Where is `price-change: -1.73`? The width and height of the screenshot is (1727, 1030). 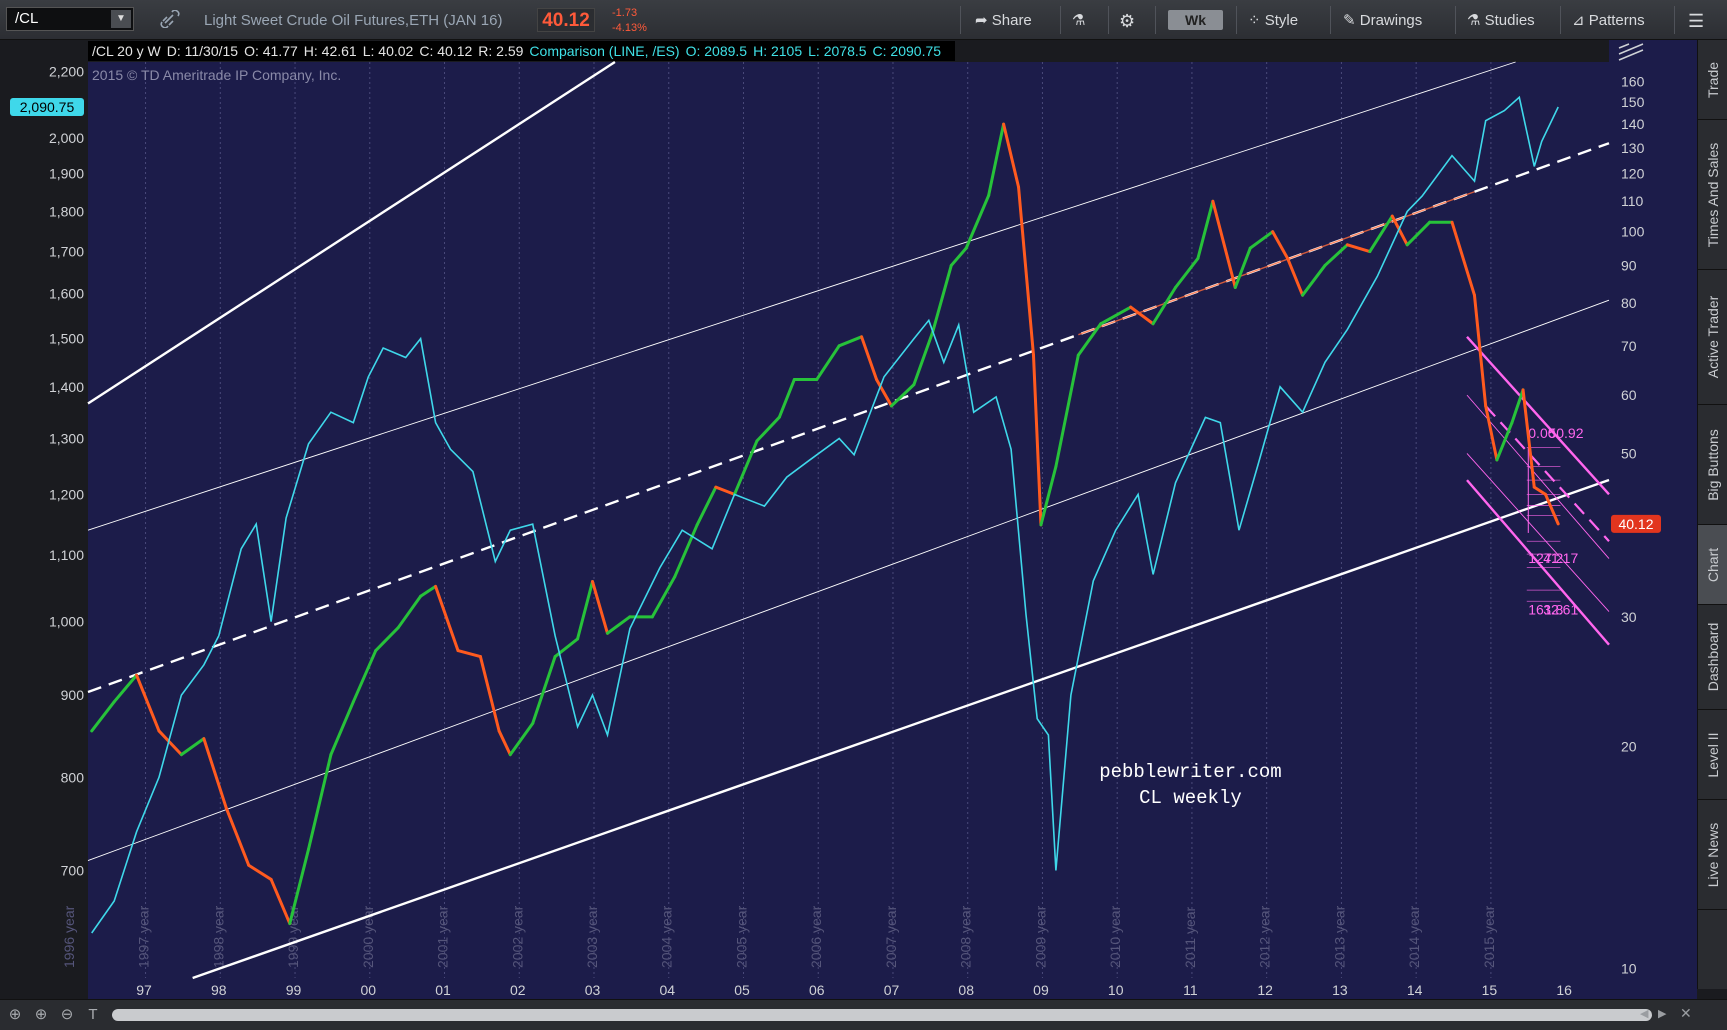 price-change: -1.73 is located at coordinates (625, 13).